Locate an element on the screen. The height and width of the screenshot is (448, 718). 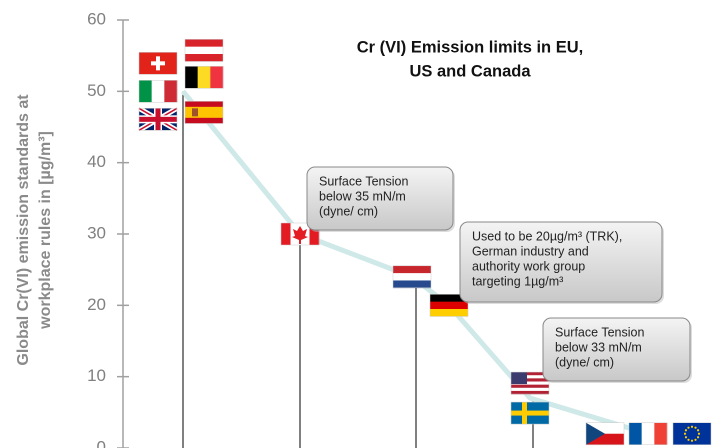
y-axis-label: workplace rules in [µg/m³] is located at coordinates (45, 230).